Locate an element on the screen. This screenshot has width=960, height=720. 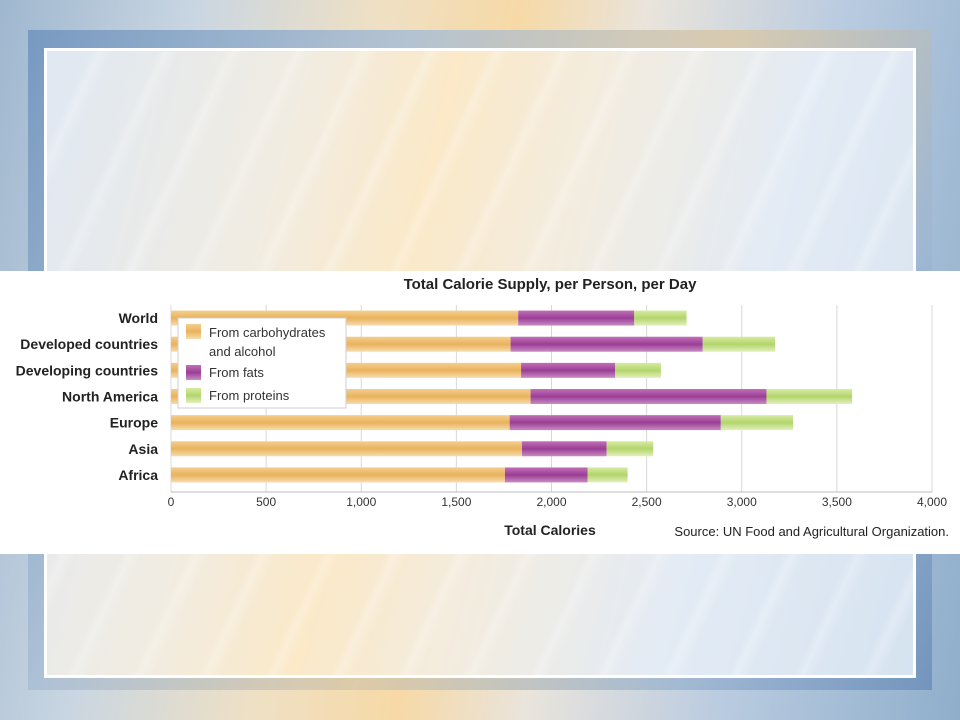
x-tick-label: 3,000 is located at coordinates (742, 502).